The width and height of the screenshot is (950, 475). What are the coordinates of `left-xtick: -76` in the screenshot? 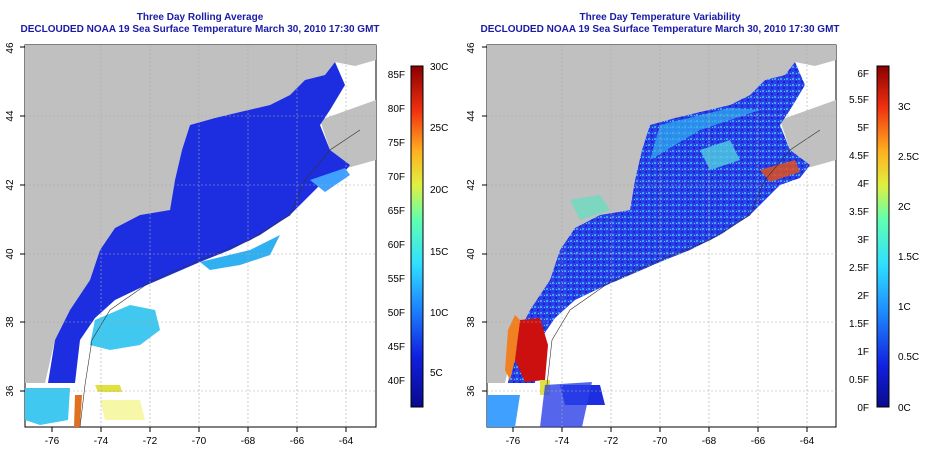 It's located at (52, 441).